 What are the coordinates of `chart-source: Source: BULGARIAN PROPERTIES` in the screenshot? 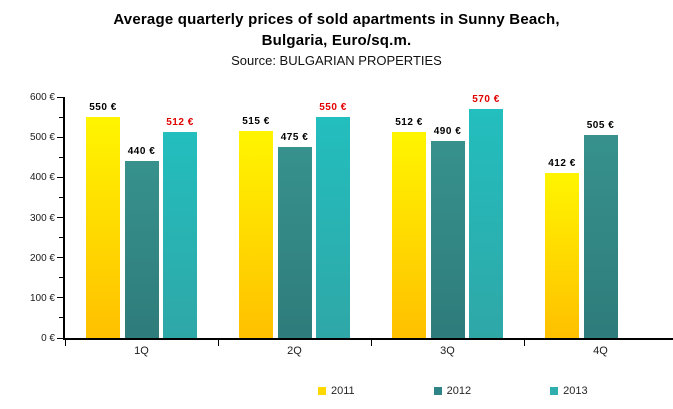 It's located at (336, 60).